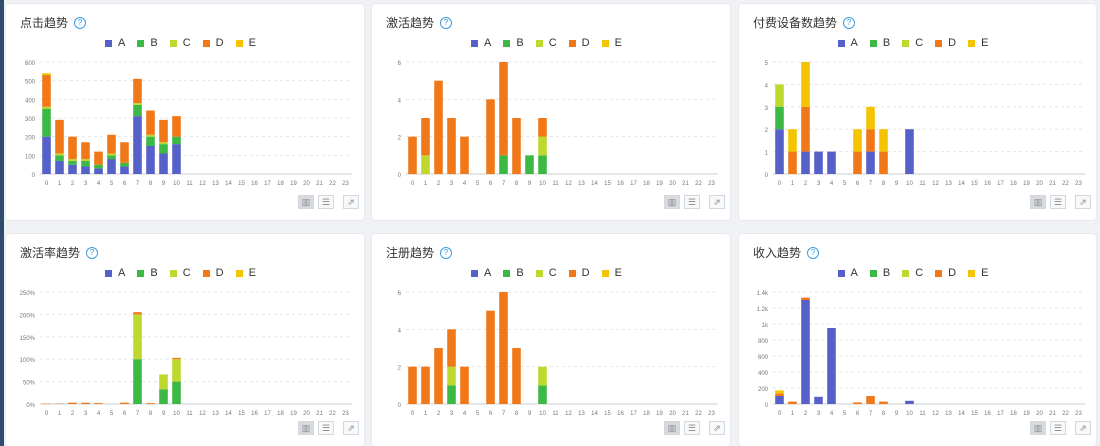  Describe the element at coordinates (849, 22) in the screenshot. I see `help-icon: ?` at that location.